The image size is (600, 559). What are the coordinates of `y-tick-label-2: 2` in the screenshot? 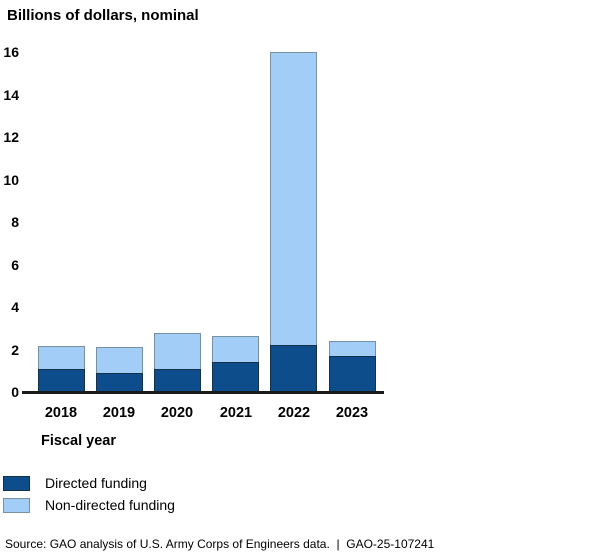 It's located at (15, 349).